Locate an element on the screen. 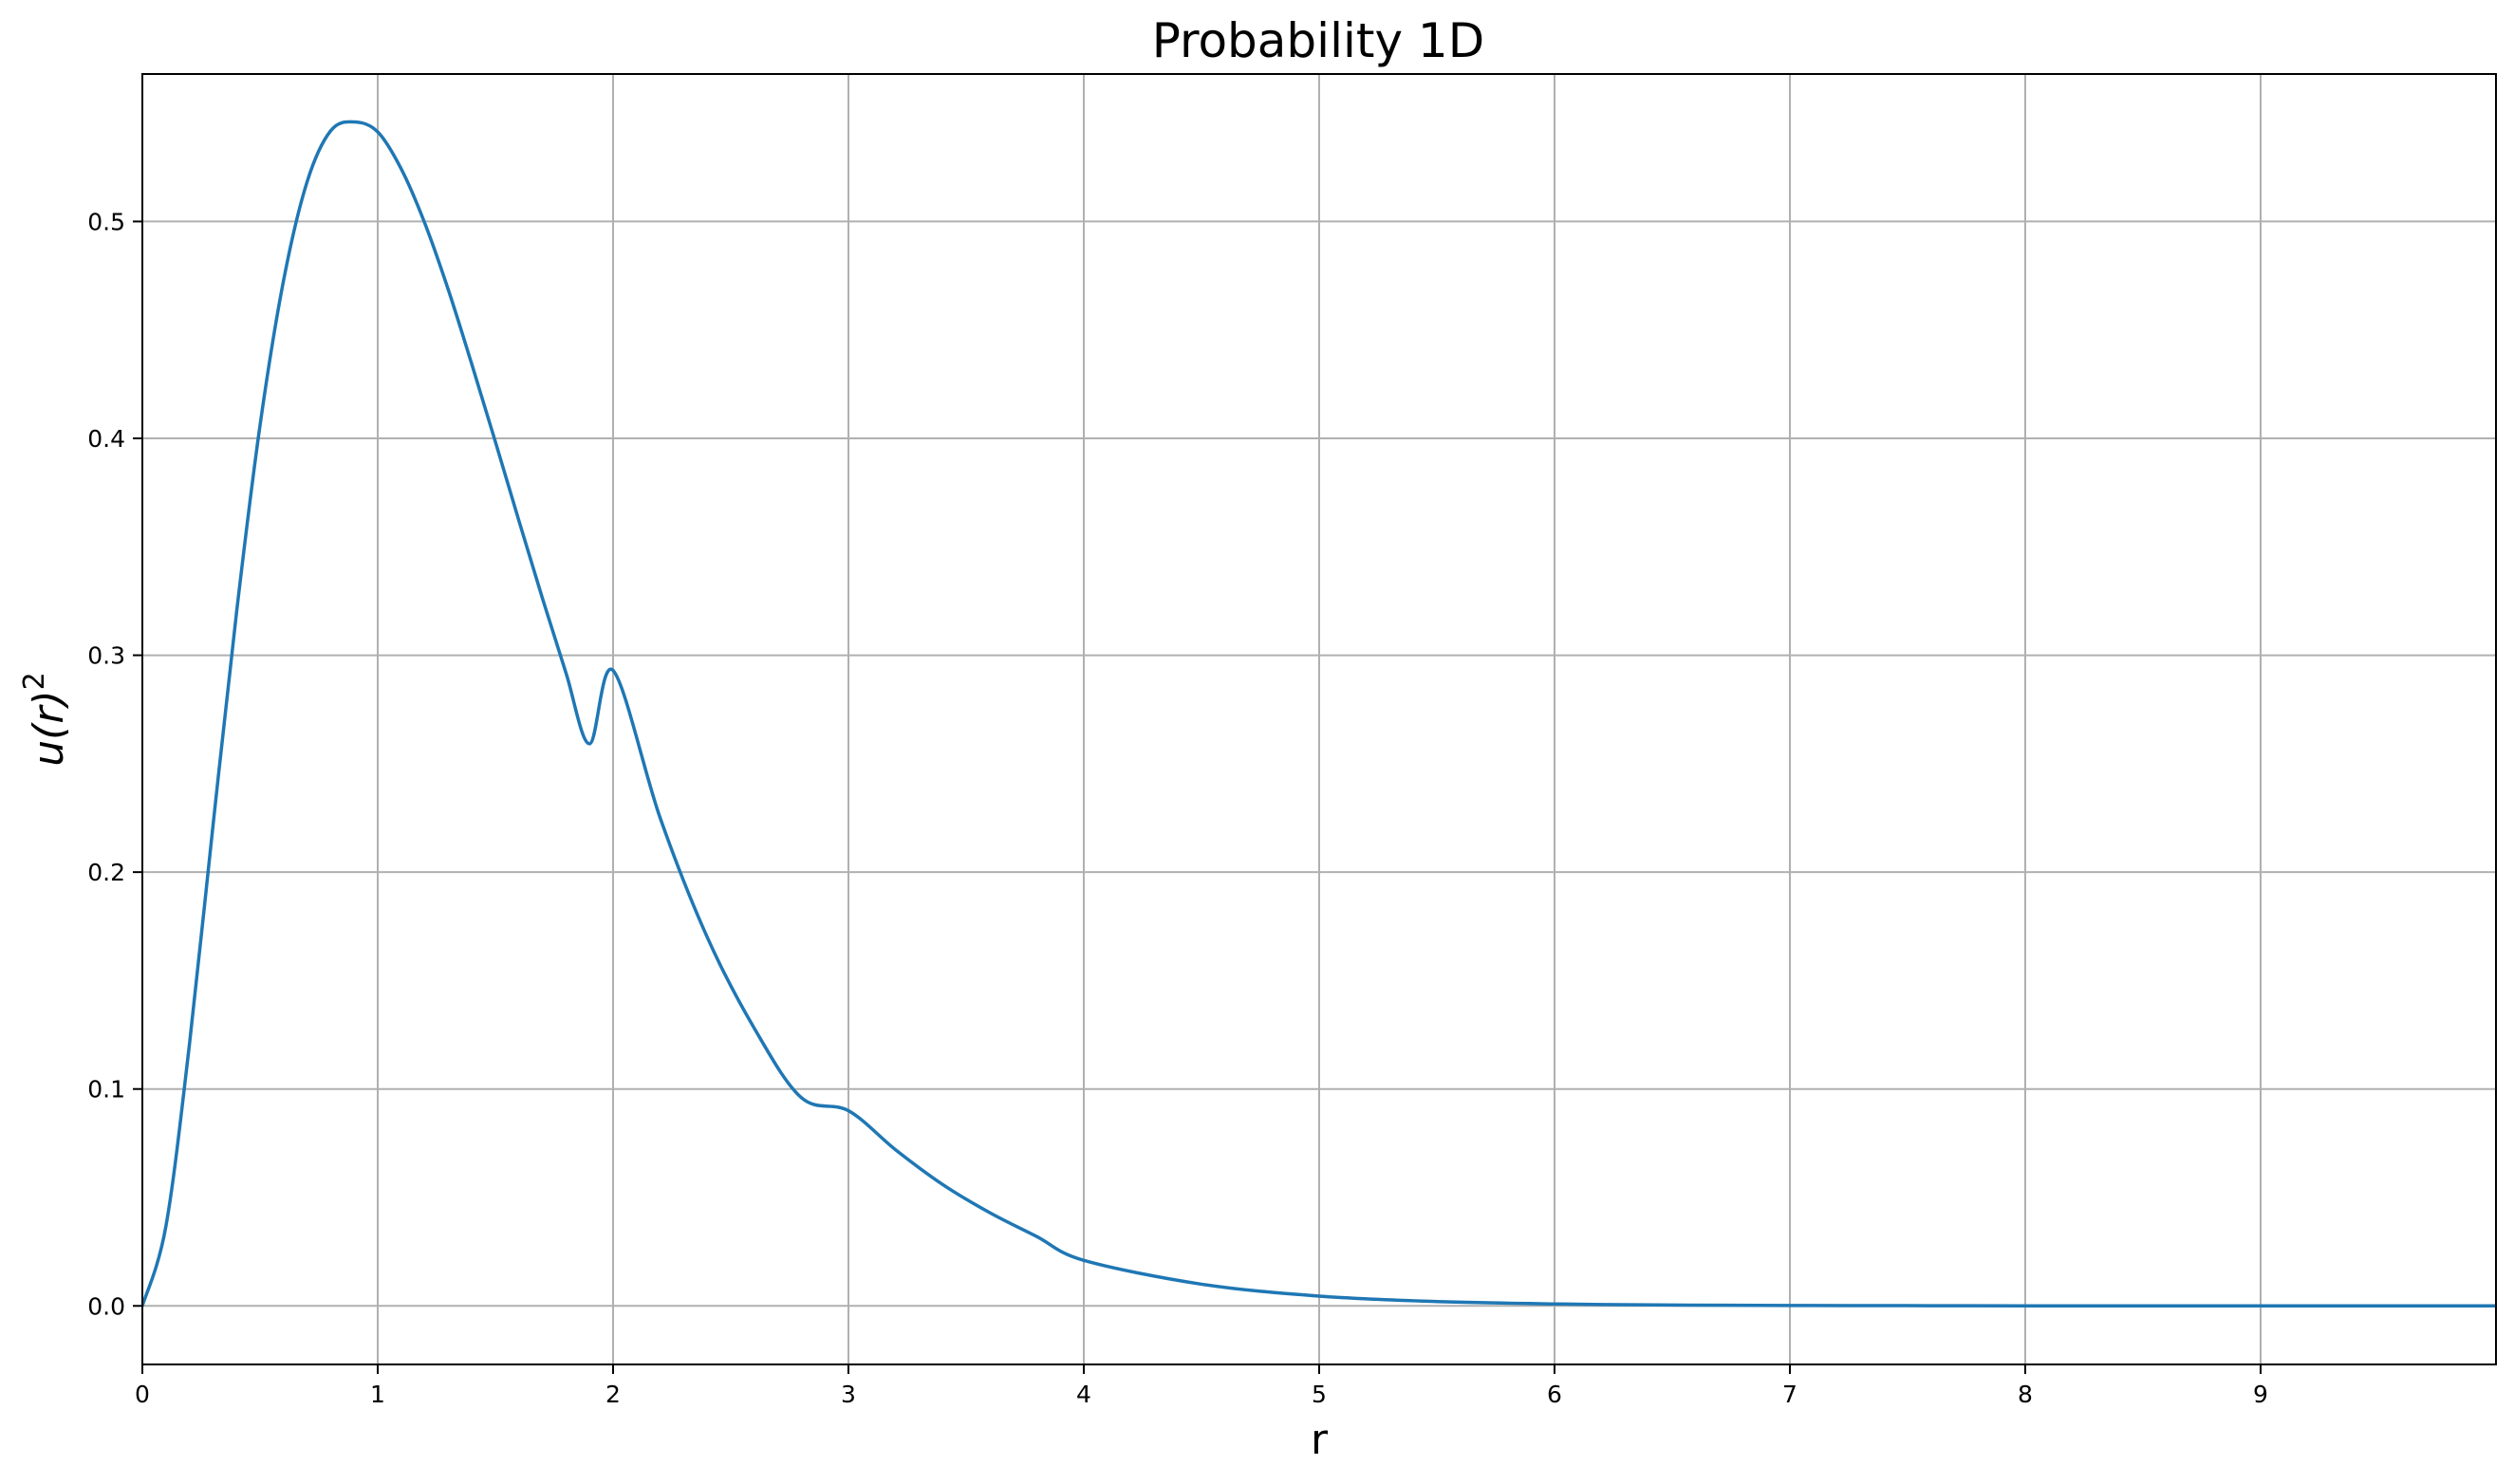 The height and width of the screenshot is (1484, 2514). x-tick-label: 2 is located at coordinates (613, 1394).